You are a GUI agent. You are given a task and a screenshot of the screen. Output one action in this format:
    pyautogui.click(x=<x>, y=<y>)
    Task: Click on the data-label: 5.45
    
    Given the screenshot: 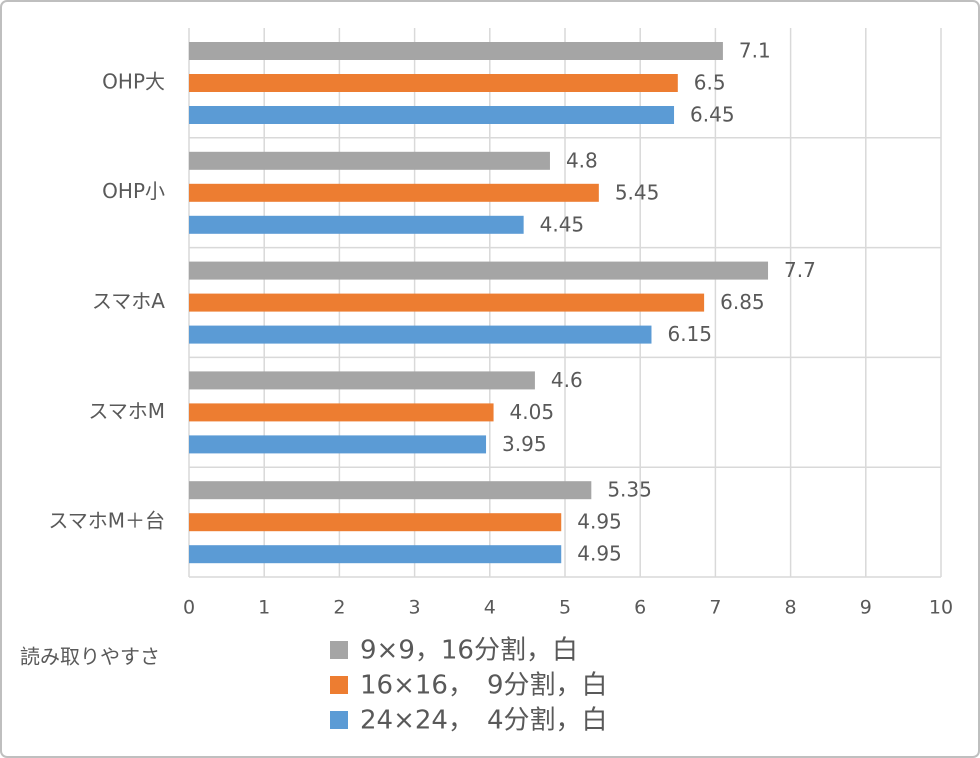 What is the action you would take?
    pyautogui.click(x=637, y=192)
    